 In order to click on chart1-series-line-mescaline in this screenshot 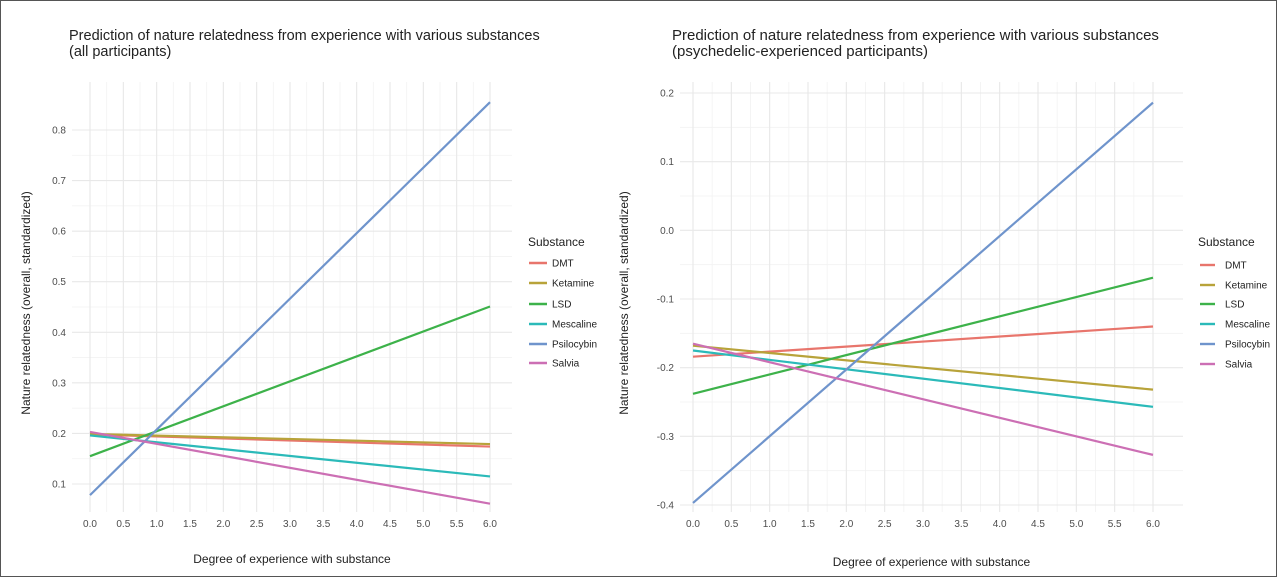, I will do `click(290, 456)`.